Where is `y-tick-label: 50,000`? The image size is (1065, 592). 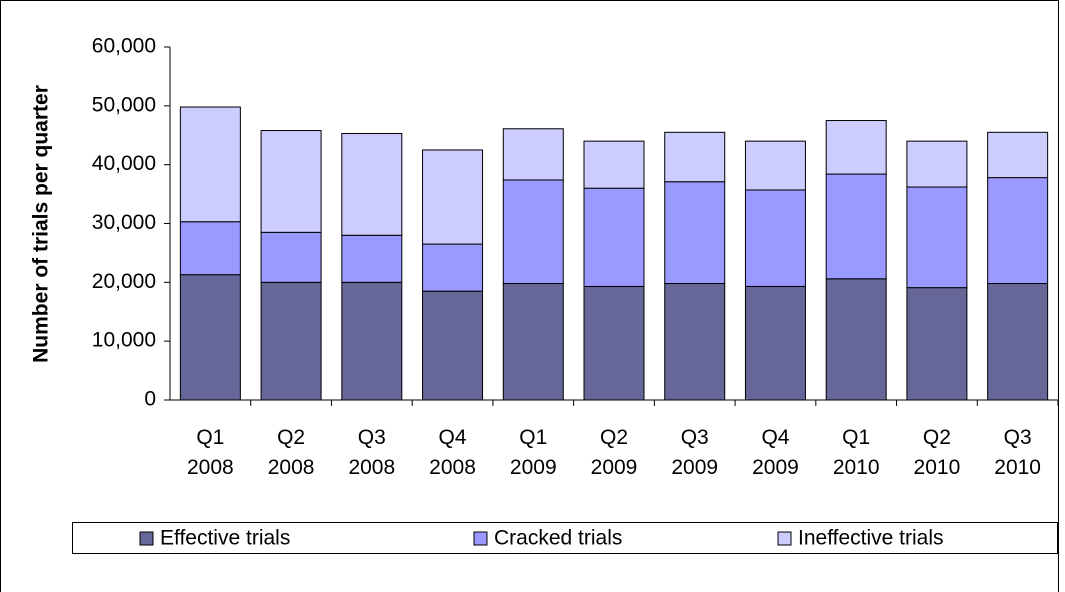 y-tick-label: 50,000 is located at coordinates (124, 104).